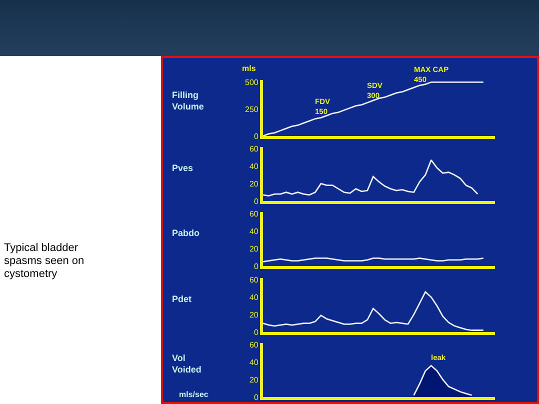 This screenshot has width=539, height=404. I want to click on y-axis-title: Pves, so click(183, 168).